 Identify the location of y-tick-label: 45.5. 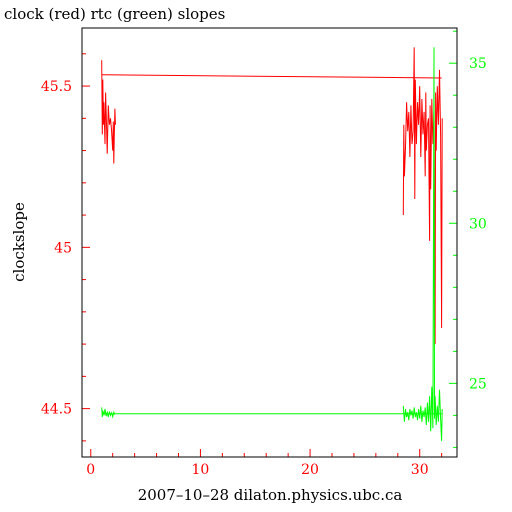
(56, 87).